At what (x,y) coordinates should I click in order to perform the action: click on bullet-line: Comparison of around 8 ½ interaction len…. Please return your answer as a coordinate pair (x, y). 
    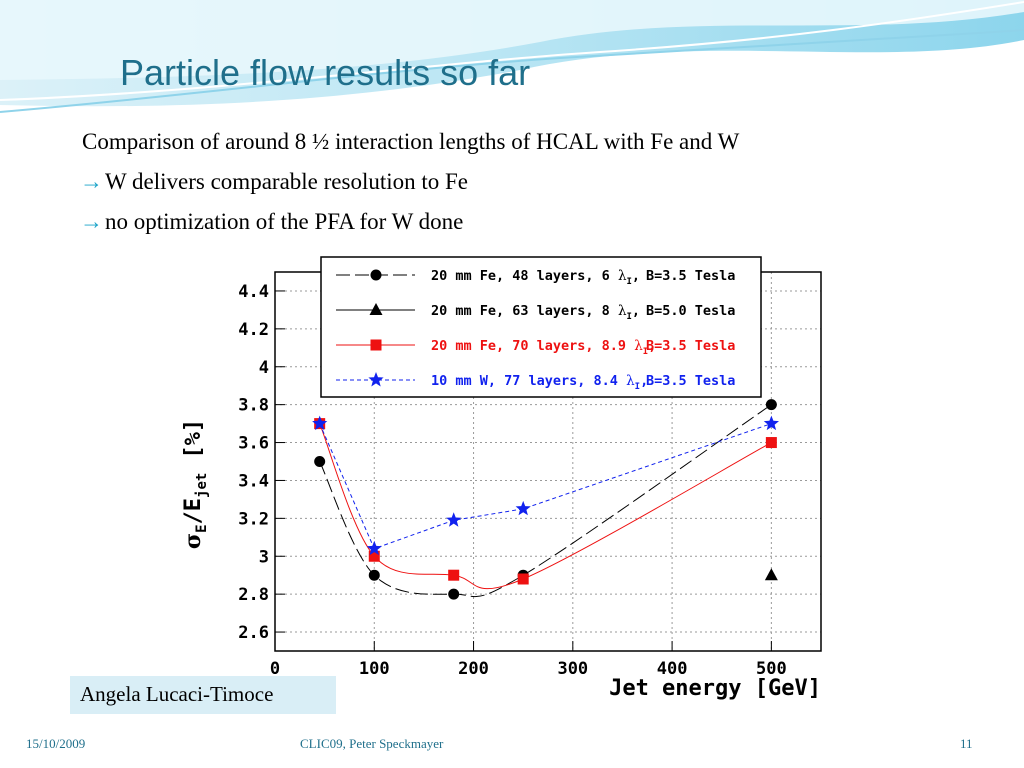
    Looking at the image, I should click on (409, 142).